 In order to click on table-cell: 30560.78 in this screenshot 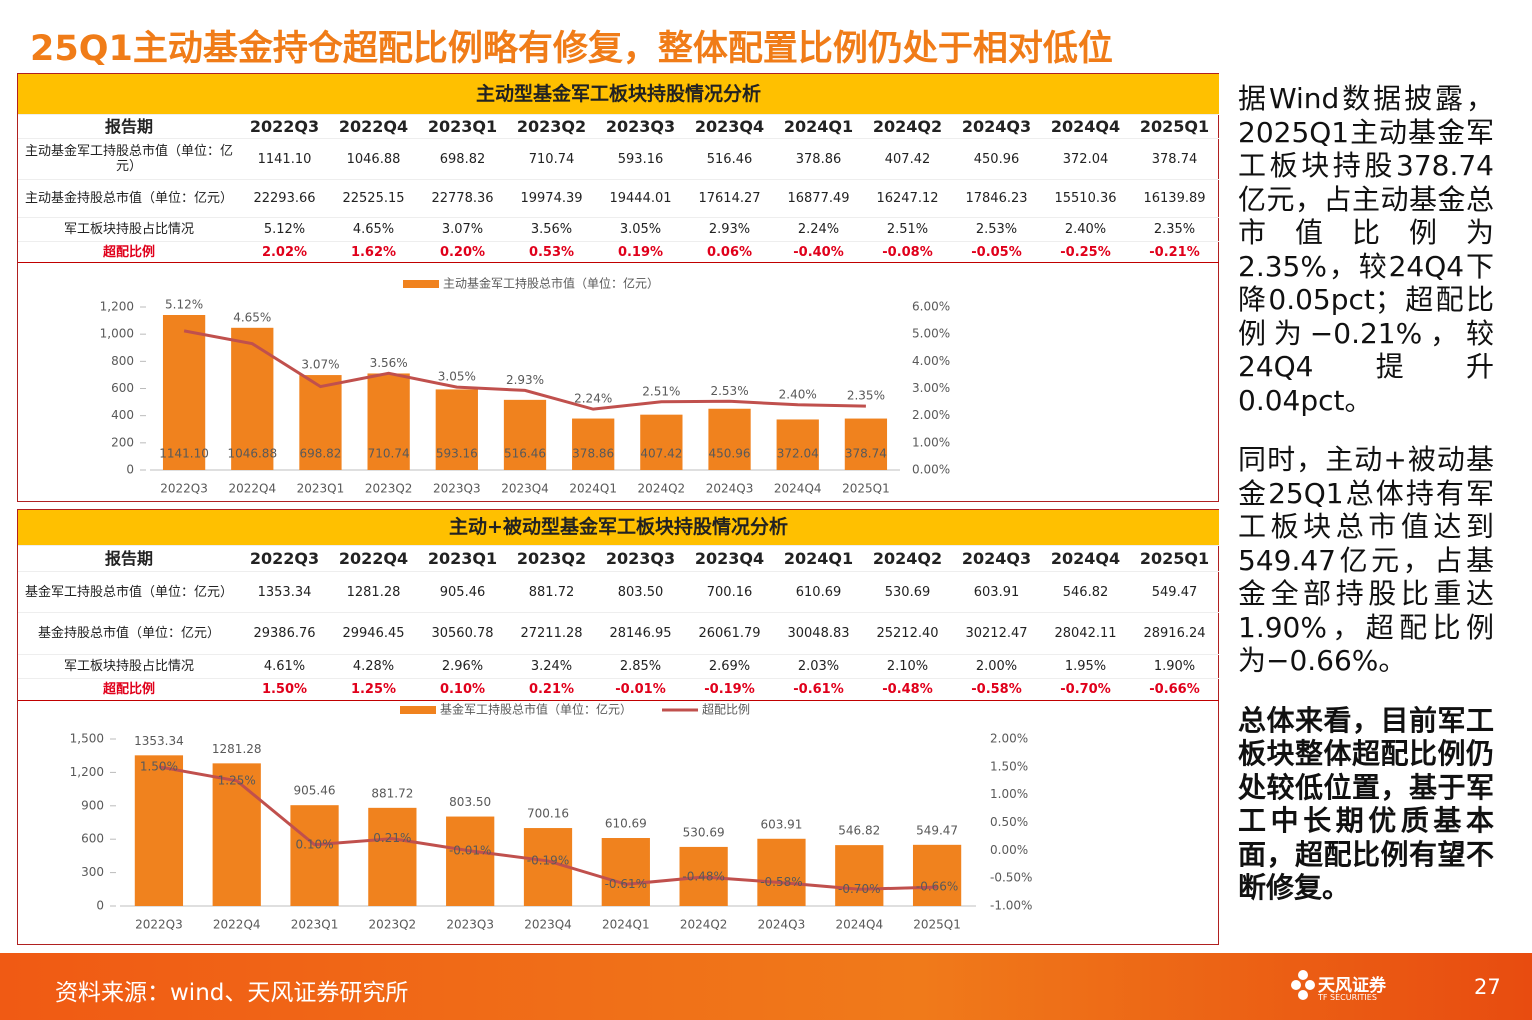, I will do `click(462, 634)`.